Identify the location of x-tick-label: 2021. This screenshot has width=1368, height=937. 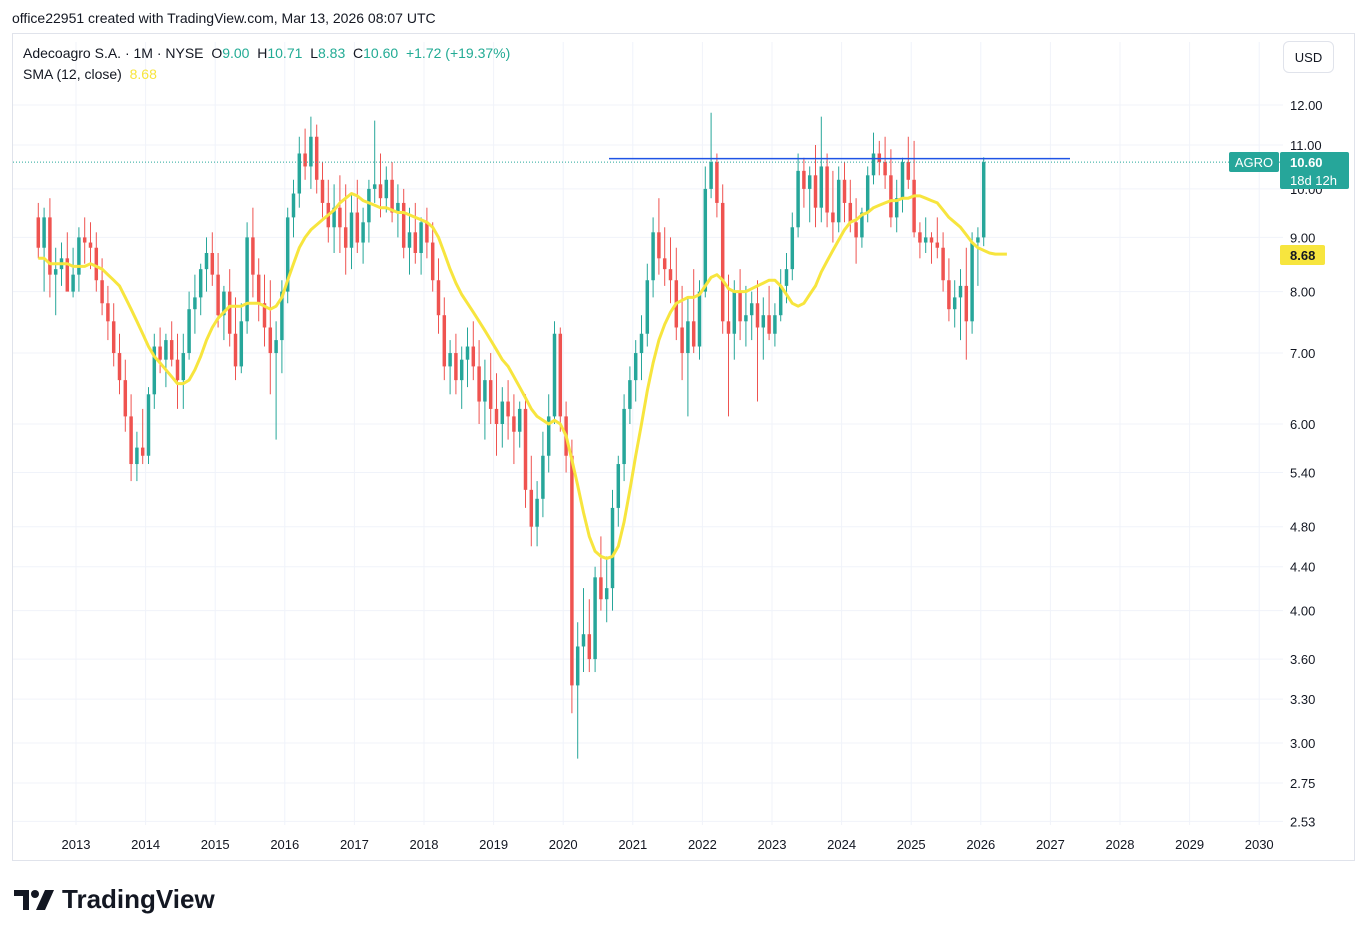
(632, 844).